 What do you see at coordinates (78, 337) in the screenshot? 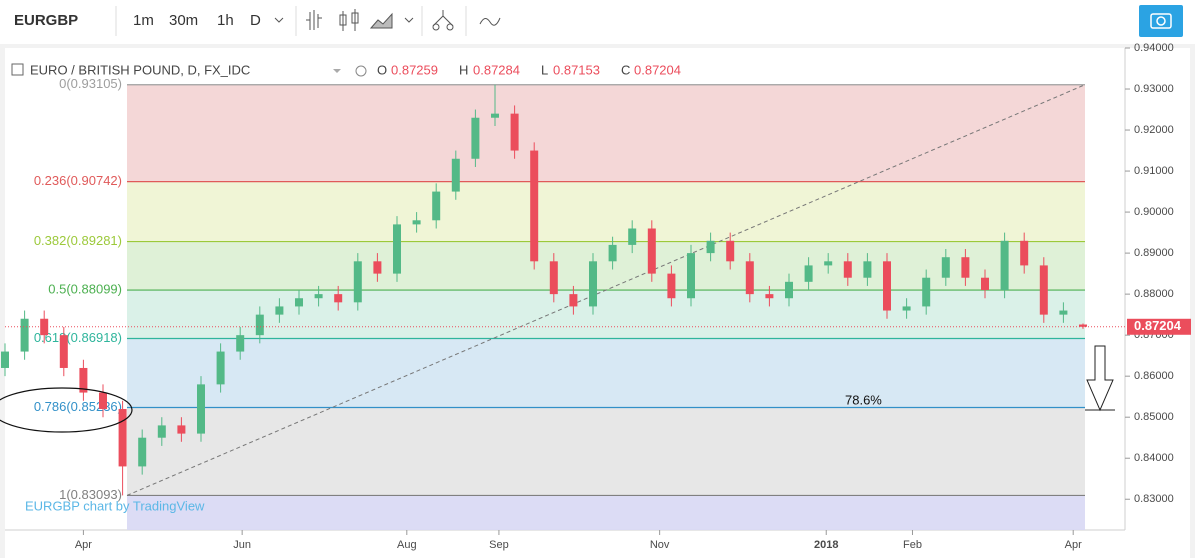
I see `fib-label: 0.618(0.86918)` at bounding box center [78, 337].